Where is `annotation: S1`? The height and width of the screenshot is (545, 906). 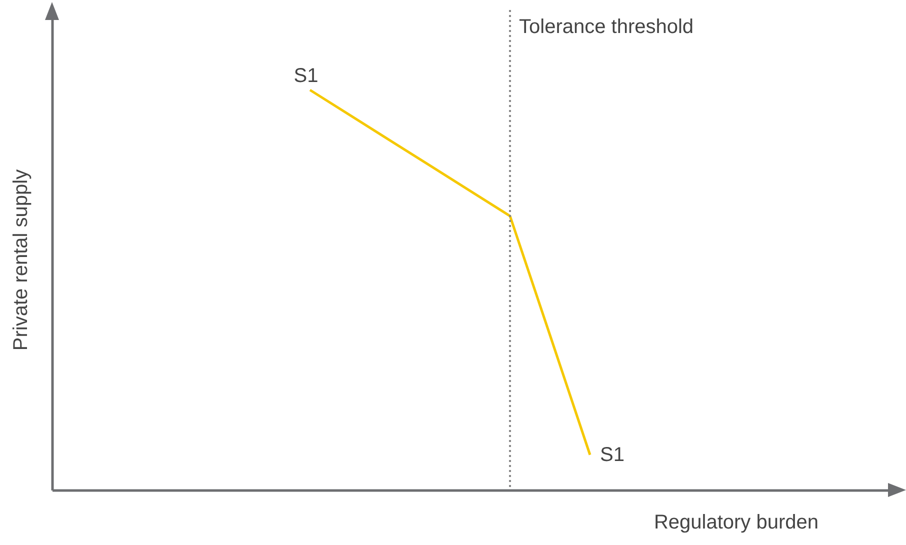 annotation: S1 is located at coordinates (612, 455).